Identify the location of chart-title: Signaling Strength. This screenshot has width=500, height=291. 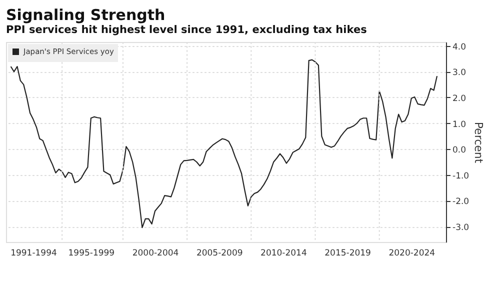
(86, 15).